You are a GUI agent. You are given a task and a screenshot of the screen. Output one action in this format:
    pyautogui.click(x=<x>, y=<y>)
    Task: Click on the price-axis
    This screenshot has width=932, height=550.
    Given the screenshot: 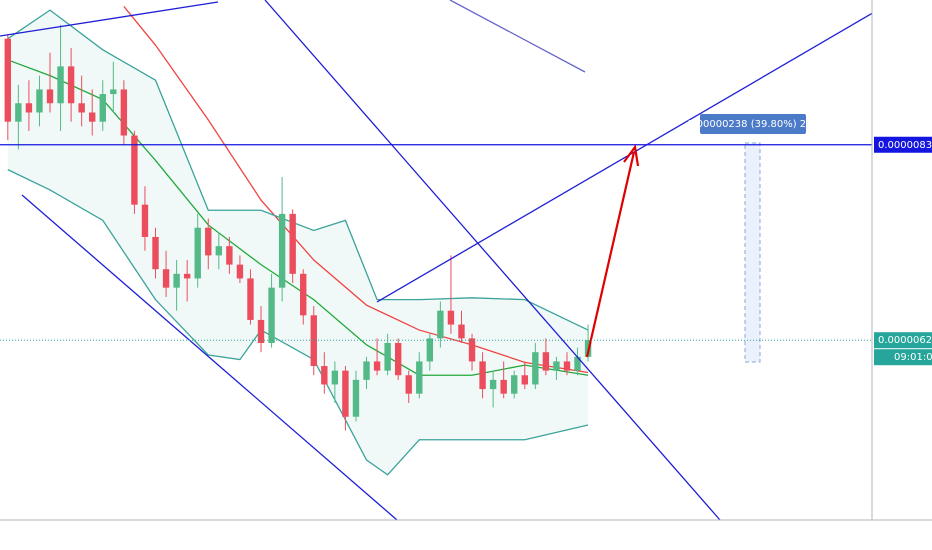 What is the action you would take?
    pyautogui.click(x=902, y=260)
    